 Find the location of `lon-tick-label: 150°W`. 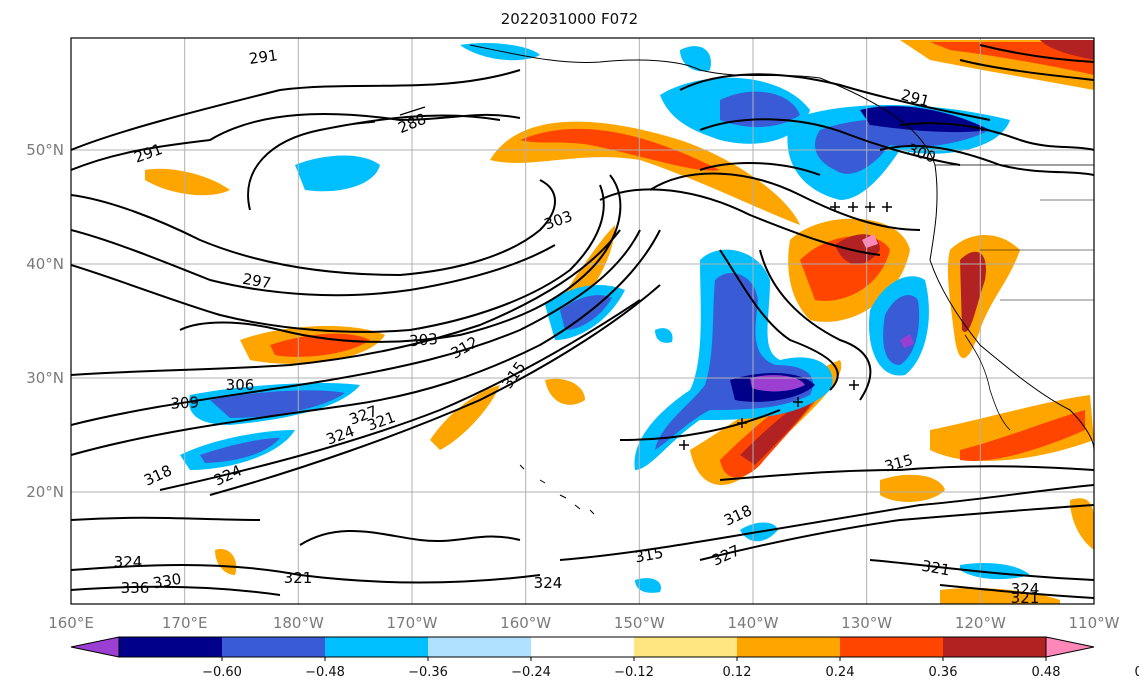

lon-tick-label: 150°W is located at coordinates (639, 623).